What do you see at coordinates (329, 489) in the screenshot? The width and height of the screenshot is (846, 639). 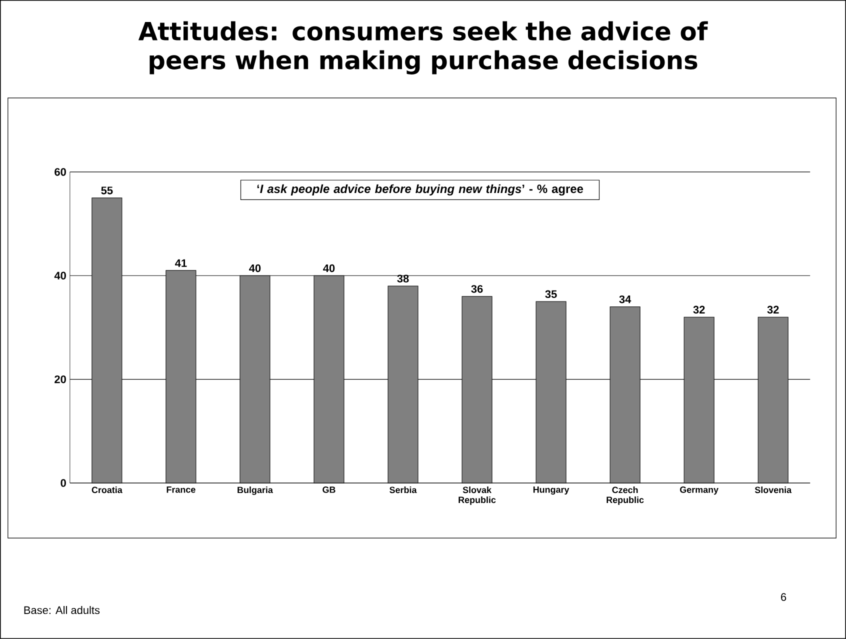 I see `x-tick-label: GB` at bounding box center [329, 489].